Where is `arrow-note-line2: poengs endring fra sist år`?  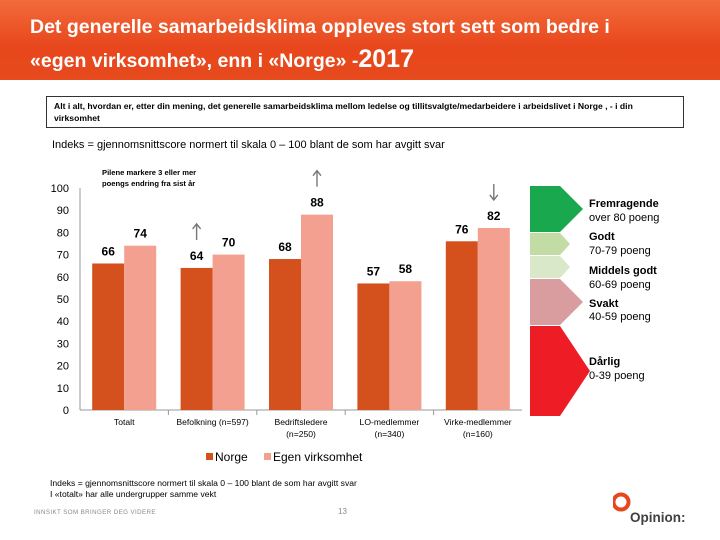 arrow-note-line2: poengs endring fra sist år is located at coordinates (148, 183).